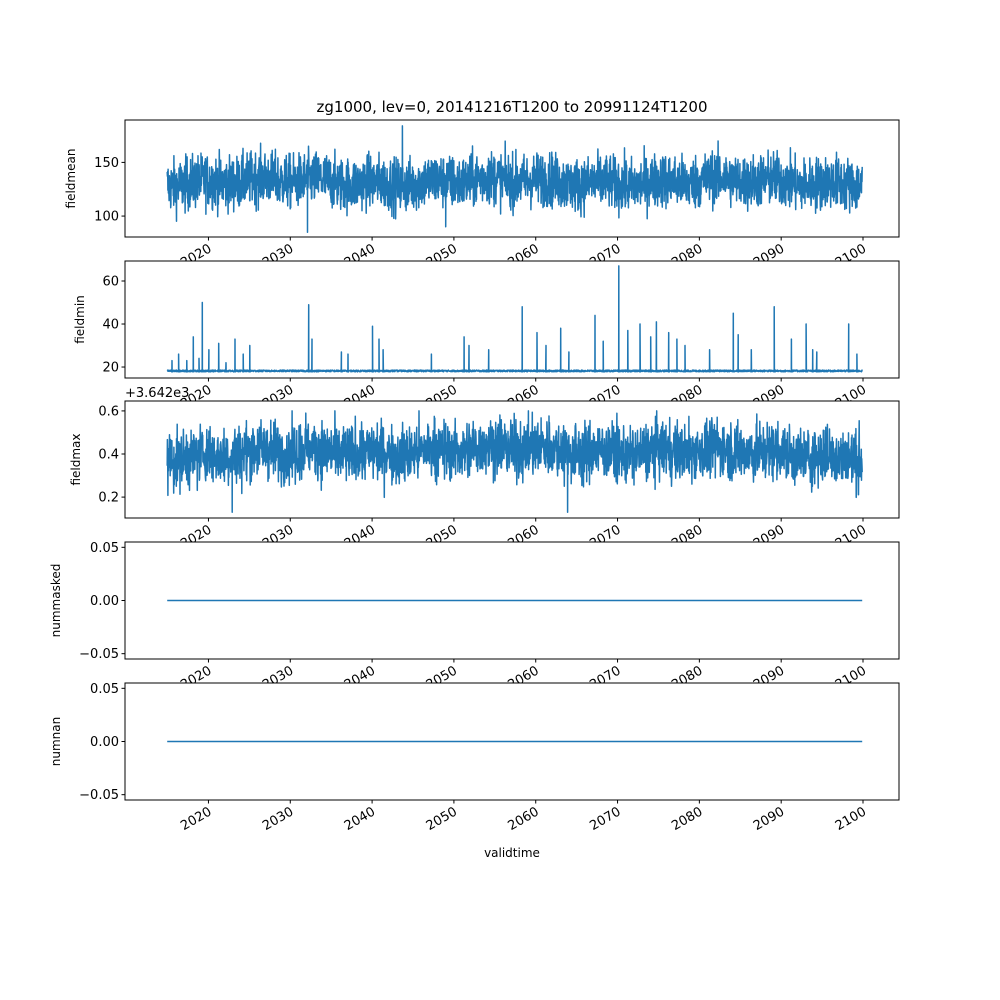 The width and height of the screenshot is (1000, 1000). I want to click on series-line-fieldmin, so click(514, 319).